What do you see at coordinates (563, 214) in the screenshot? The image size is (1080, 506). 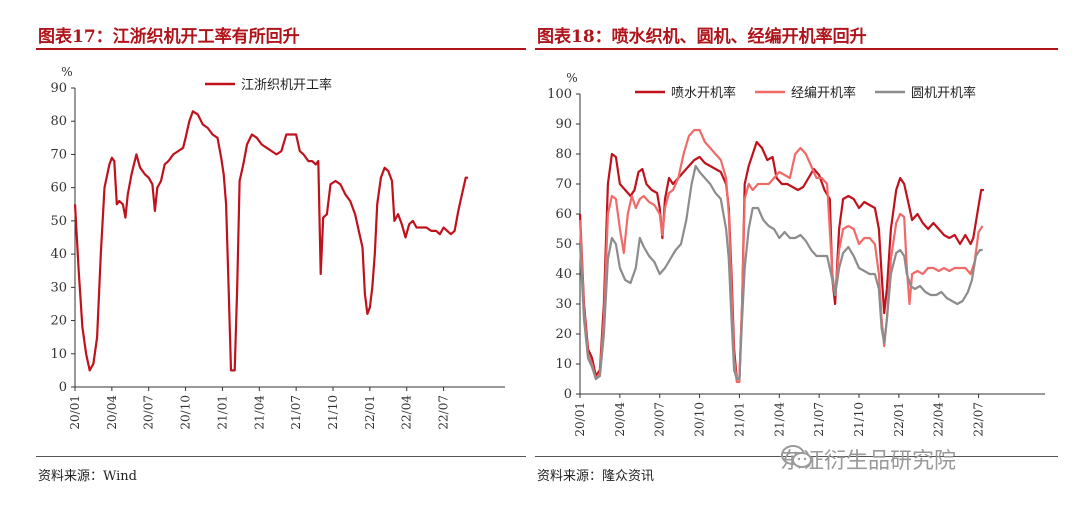 I see `right-y-tick-label: 60` at bounding box center [563, 214].